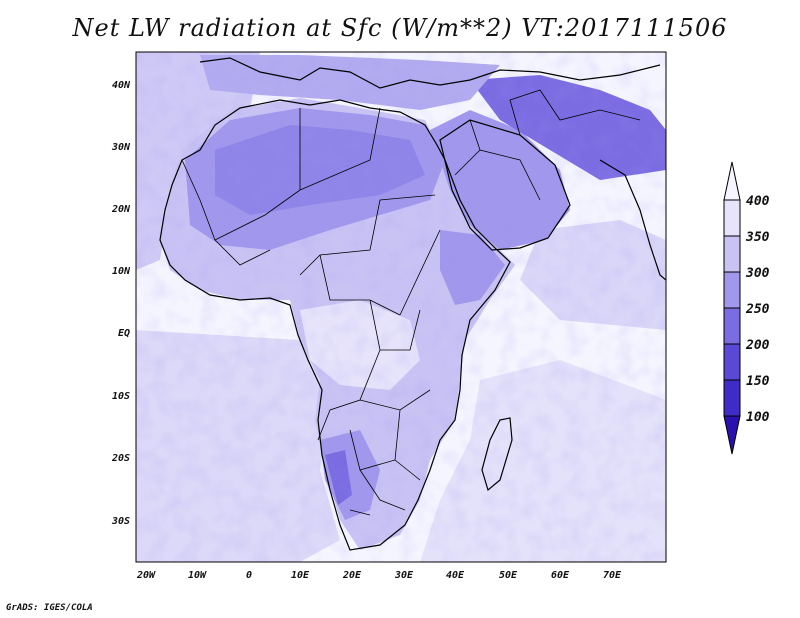 The height and width of the screenshot is (618, 800). What do you see at coordinates (612, 575) in the screenshot?
I see `lon-label-70e: 70E` at bounding box center [612, 575].